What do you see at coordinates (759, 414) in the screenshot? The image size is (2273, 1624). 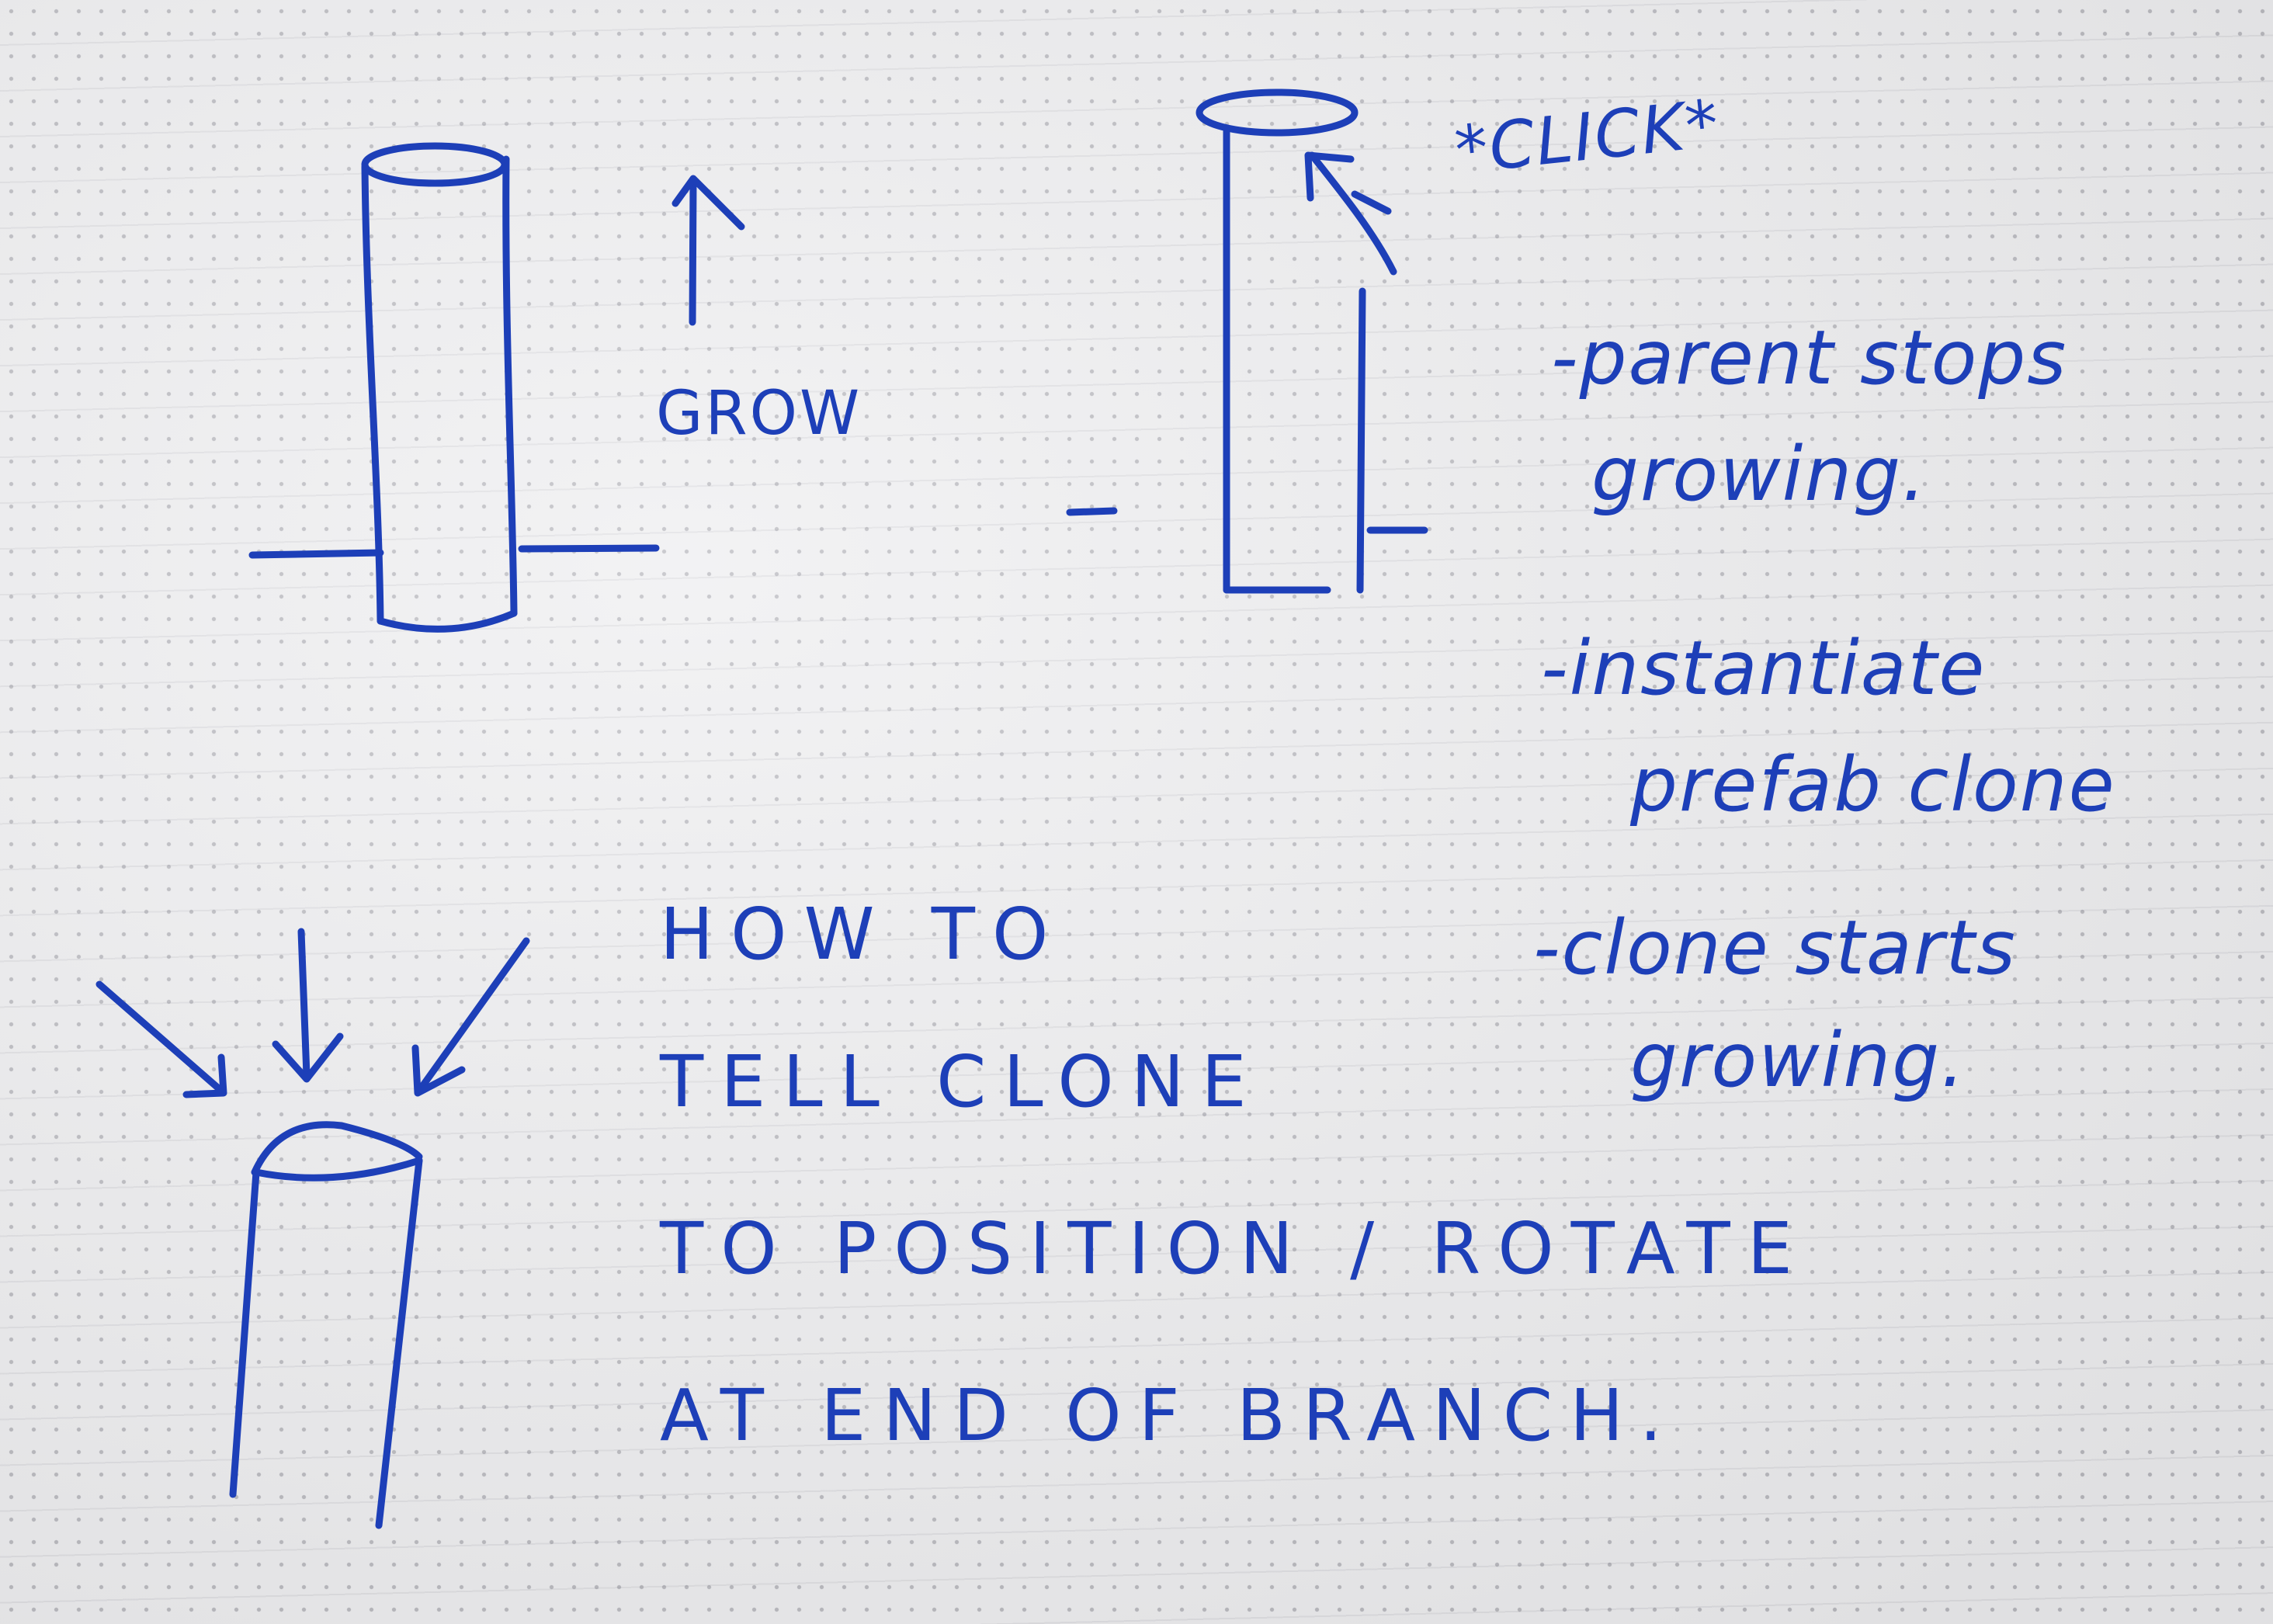 I see `grow-label: GROW` at bounding box center [759, 414].